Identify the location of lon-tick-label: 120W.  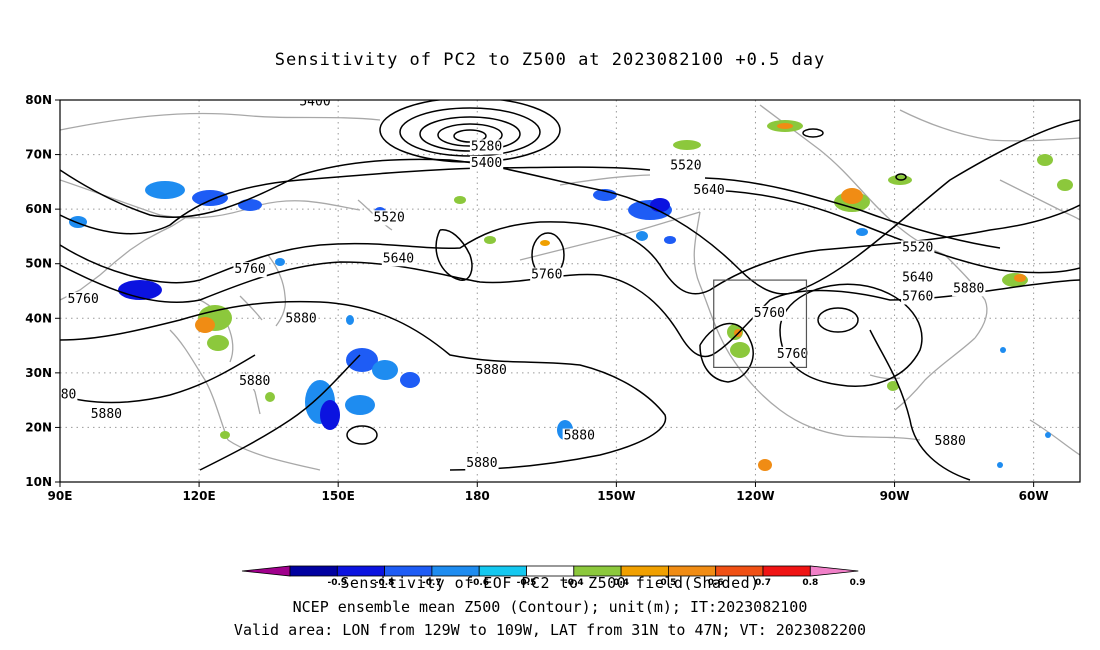
(755, 496).